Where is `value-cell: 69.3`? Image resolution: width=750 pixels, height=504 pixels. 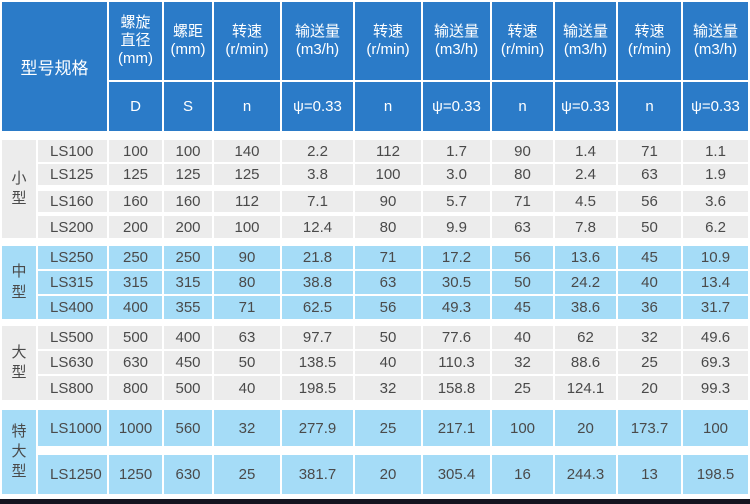
value-cell: 69.3 is located at coordinates (715, 362).